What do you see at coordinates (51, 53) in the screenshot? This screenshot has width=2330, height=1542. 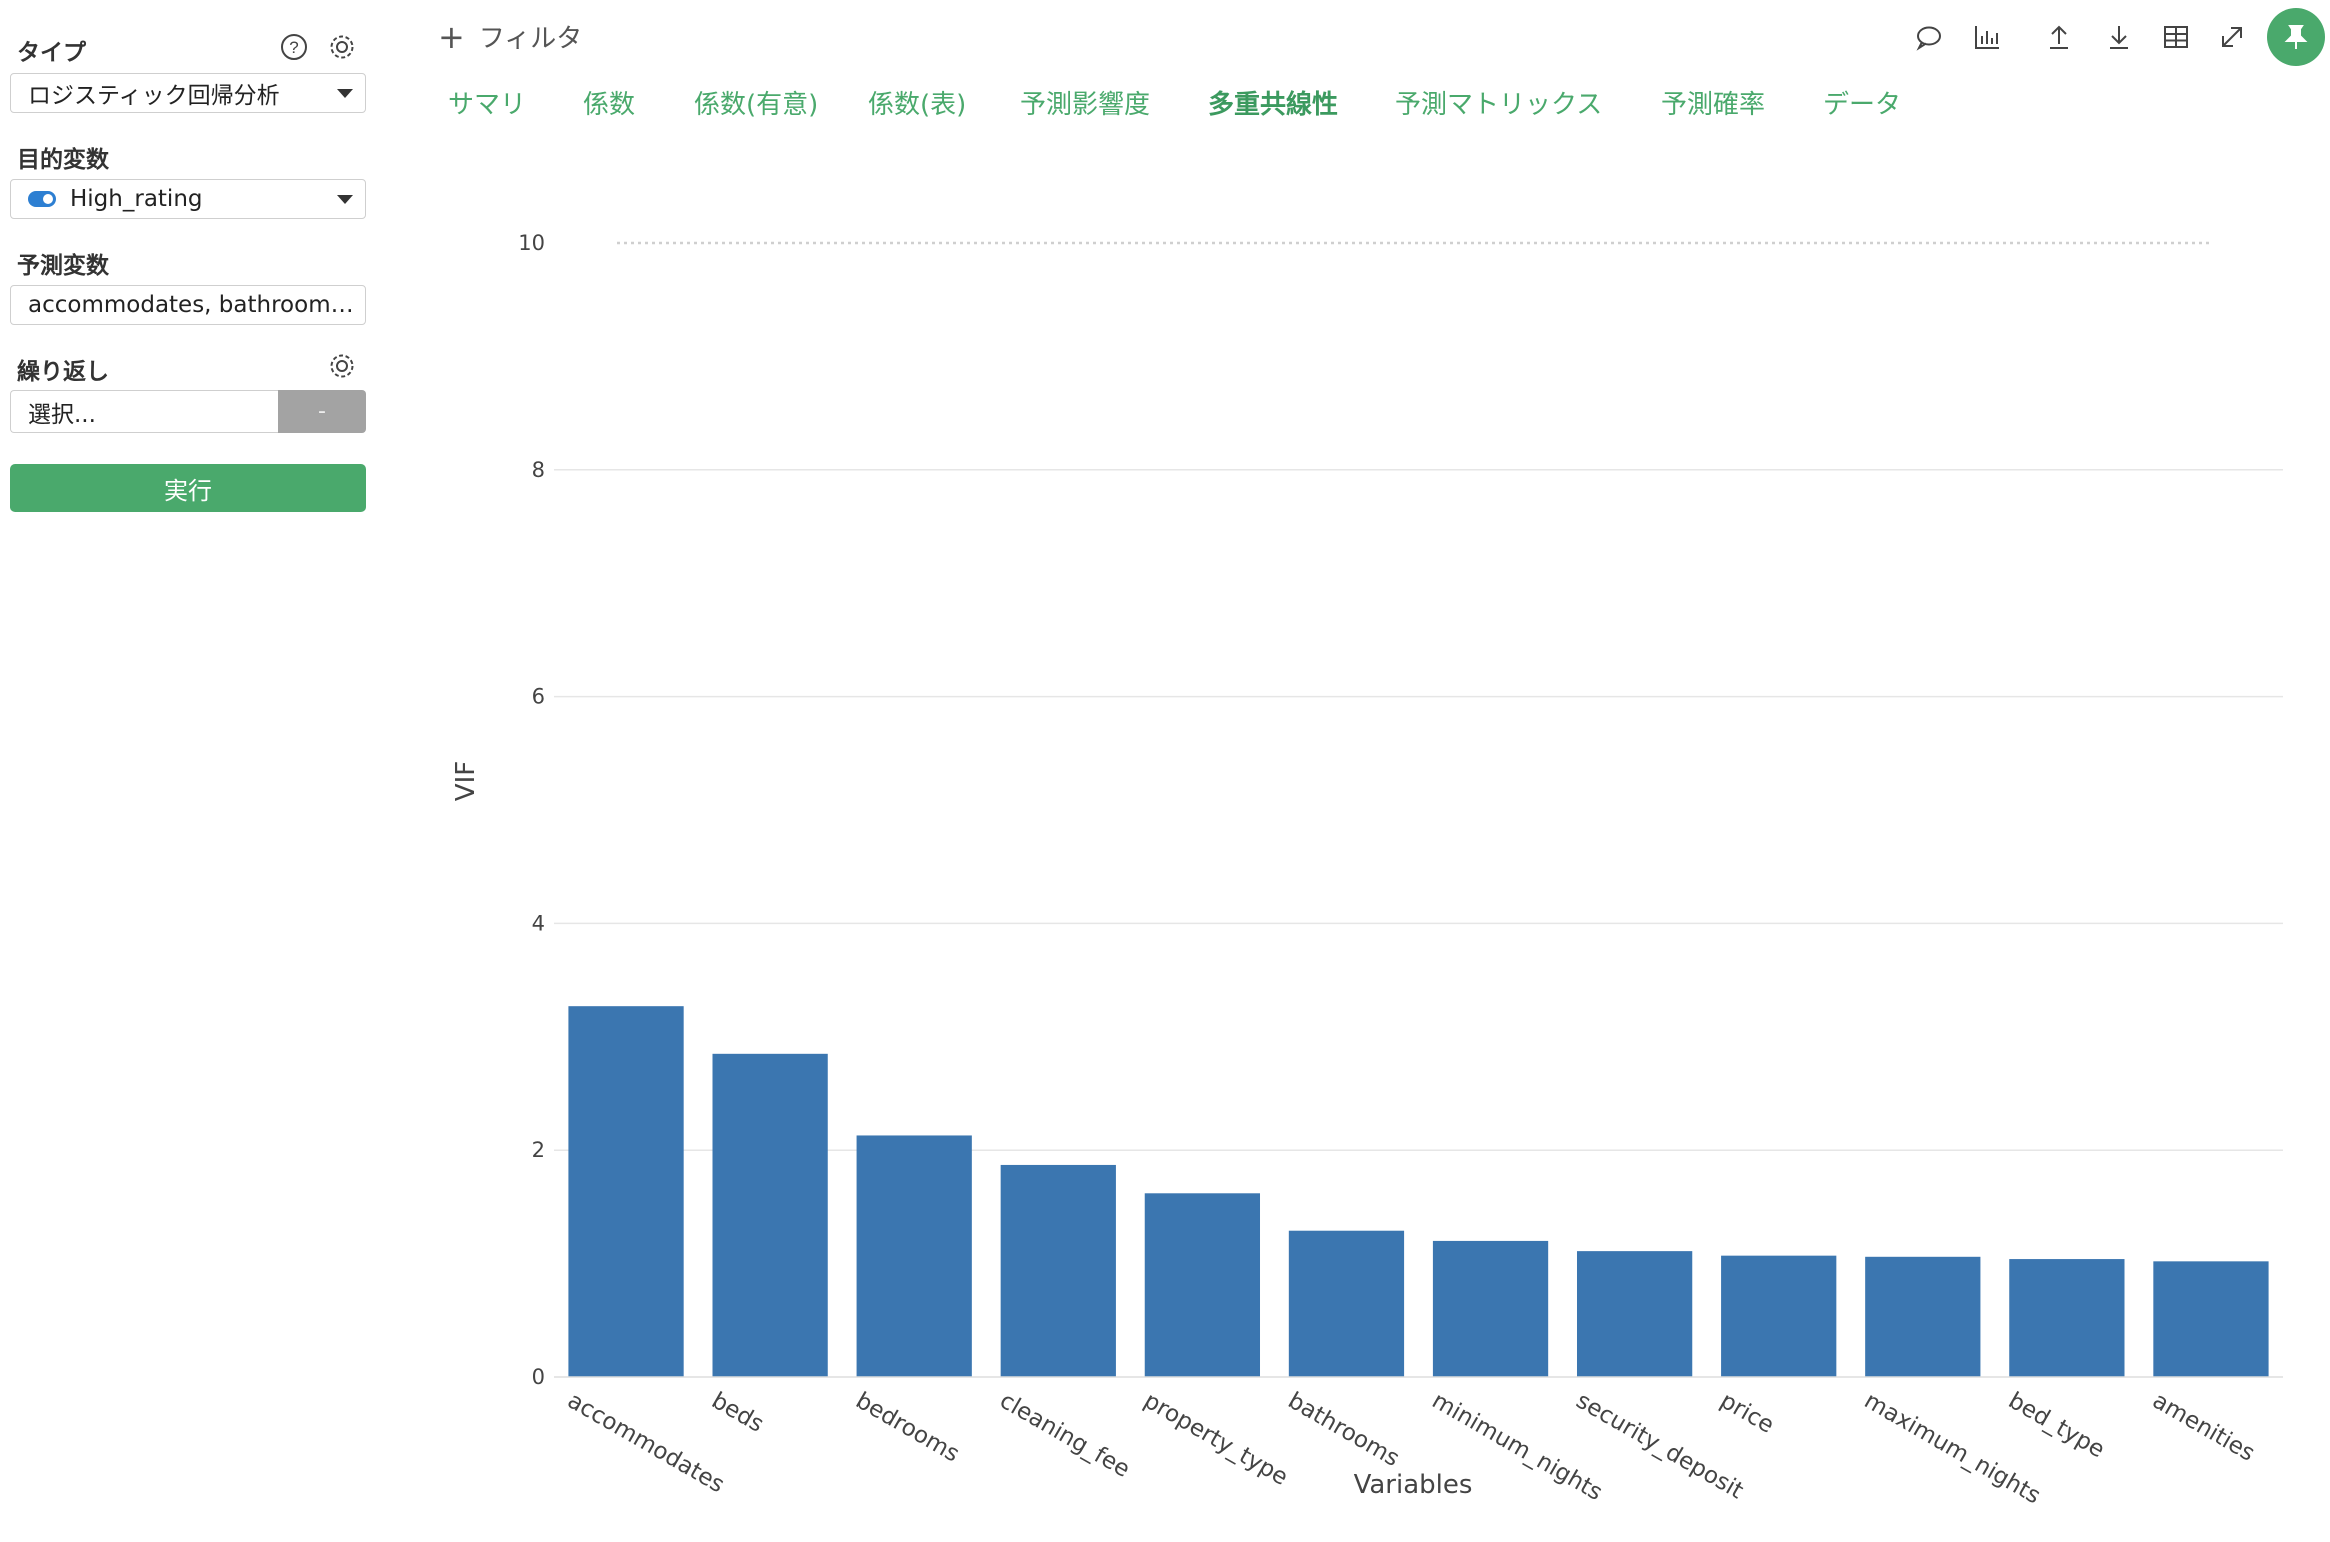 I see `type-label: タイプ` at bounding box center [51, 53].